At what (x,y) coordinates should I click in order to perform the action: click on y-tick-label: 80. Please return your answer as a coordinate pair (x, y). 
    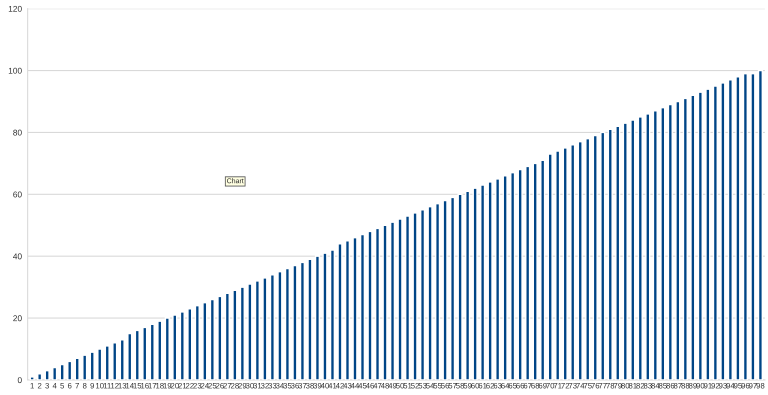
    Looking at the image, I should click on (17, 133).